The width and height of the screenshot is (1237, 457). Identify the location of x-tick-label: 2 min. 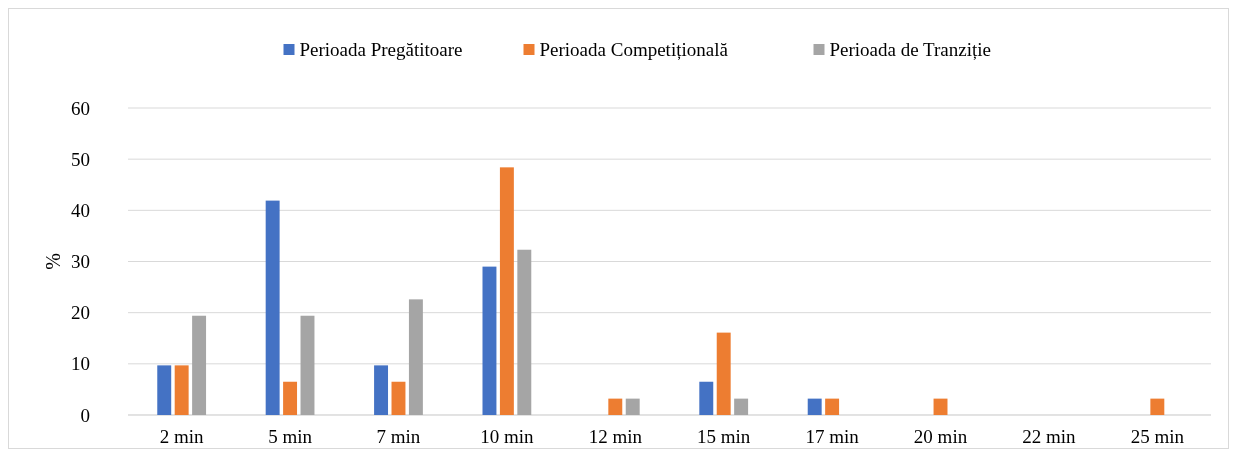
(182, 436).